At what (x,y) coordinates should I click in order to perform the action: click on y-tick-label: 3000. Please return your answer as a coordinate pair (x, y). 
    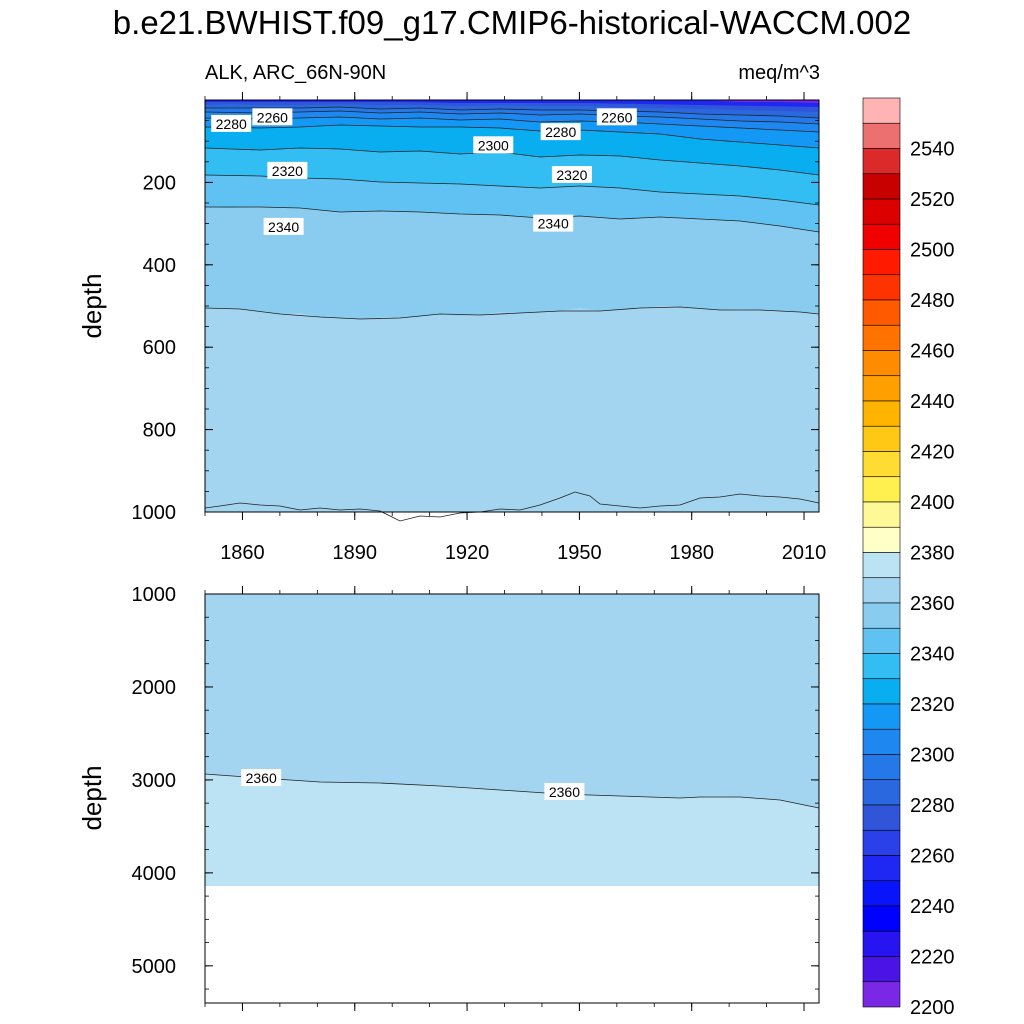
    Looking at the image, I should click on (154, 781).